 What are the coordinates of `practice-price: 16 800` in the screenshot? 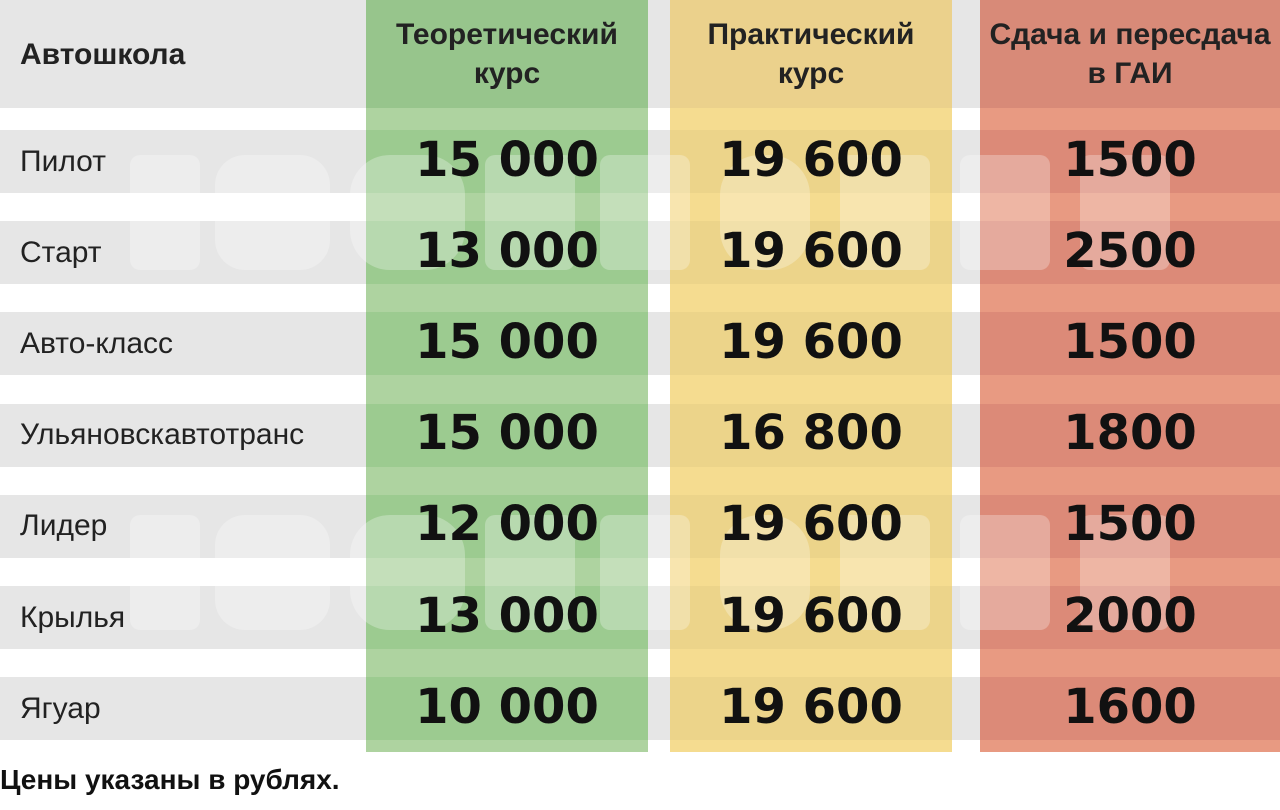 It's located at (811, 433).